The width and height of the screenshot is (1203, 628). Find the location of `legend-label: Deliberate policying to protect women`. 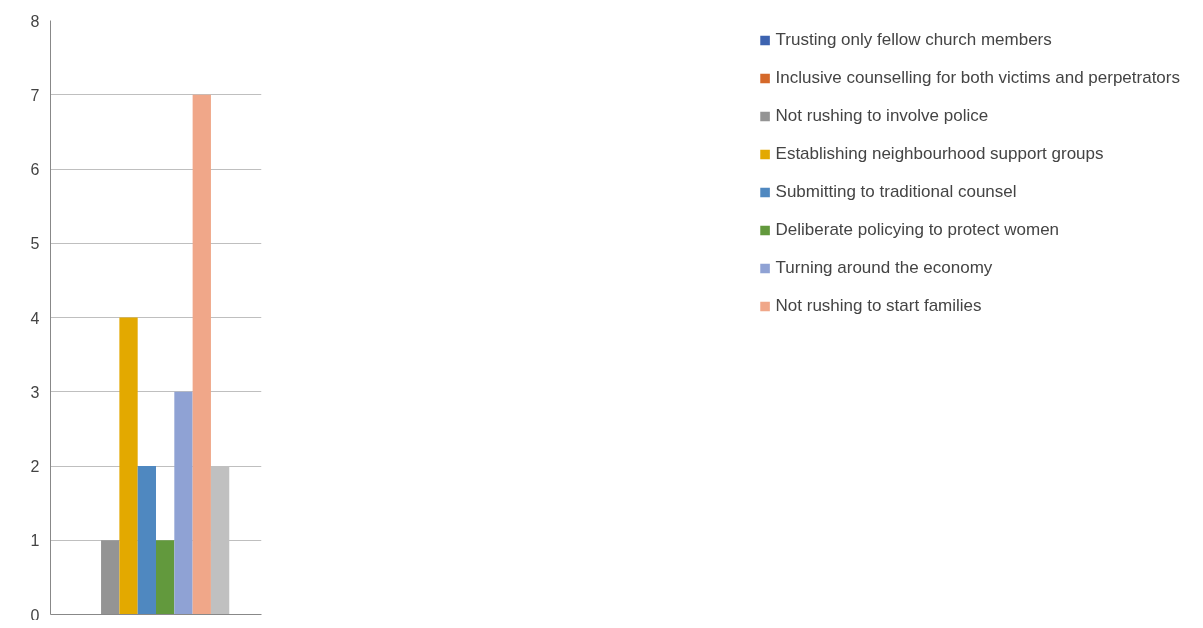

legend-label: Deliberate policying to protect women is located at coordinates (917, 230).